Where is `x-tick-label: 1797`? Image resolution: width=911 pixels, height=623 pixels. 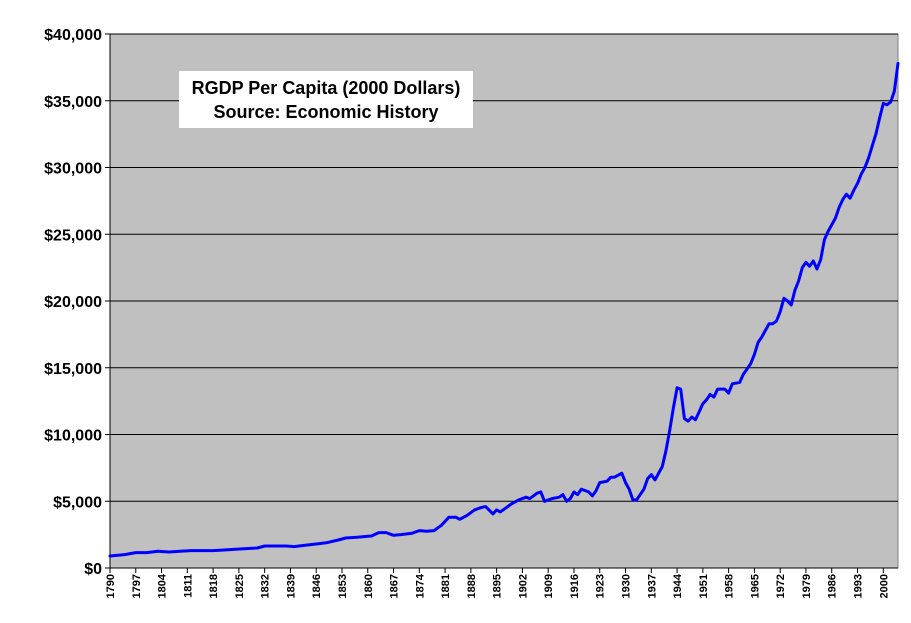
x-tick-label: 1797 is located at coordinates (137, 586).